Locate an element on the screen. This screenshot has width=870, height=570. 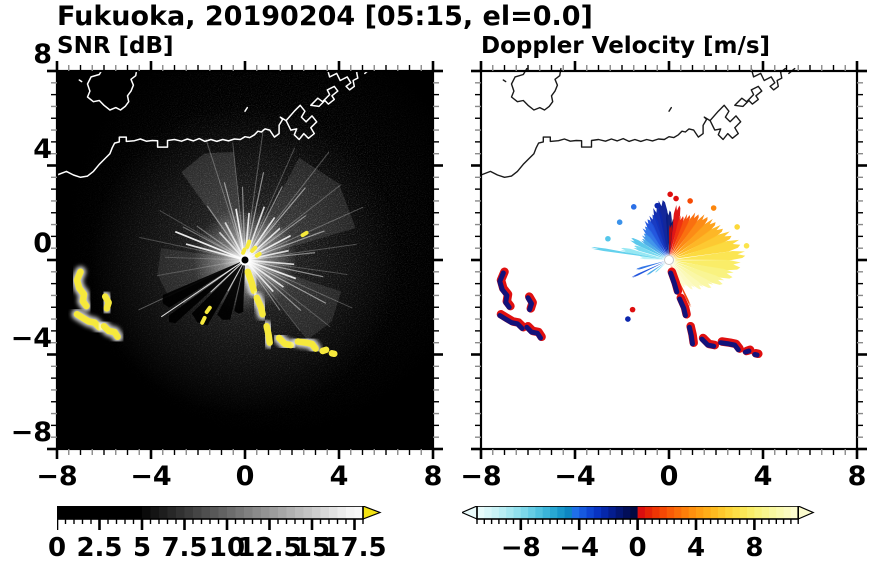
doppler-velocity-fan is located at coordinates (668, 254).